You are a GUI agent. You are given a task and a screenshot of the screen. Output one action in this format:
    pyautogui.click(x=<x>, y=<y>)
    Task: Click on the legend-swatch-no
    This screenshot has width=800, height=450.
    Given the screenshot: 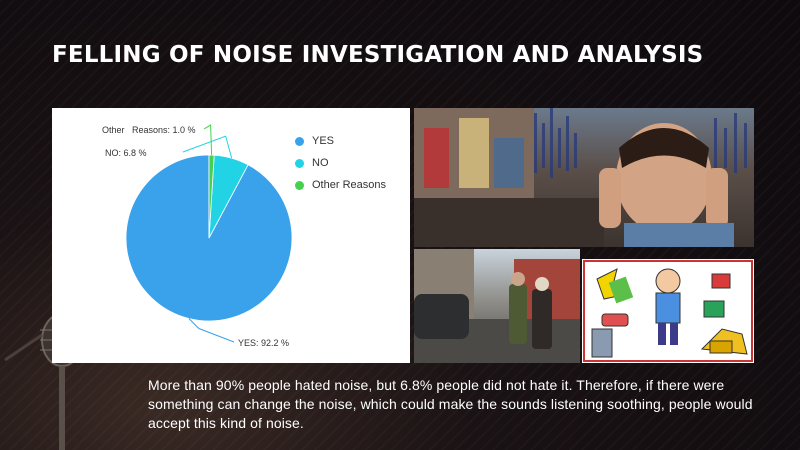 What is the action you would take?
    pyautogui.click(x=299, y=163)
    